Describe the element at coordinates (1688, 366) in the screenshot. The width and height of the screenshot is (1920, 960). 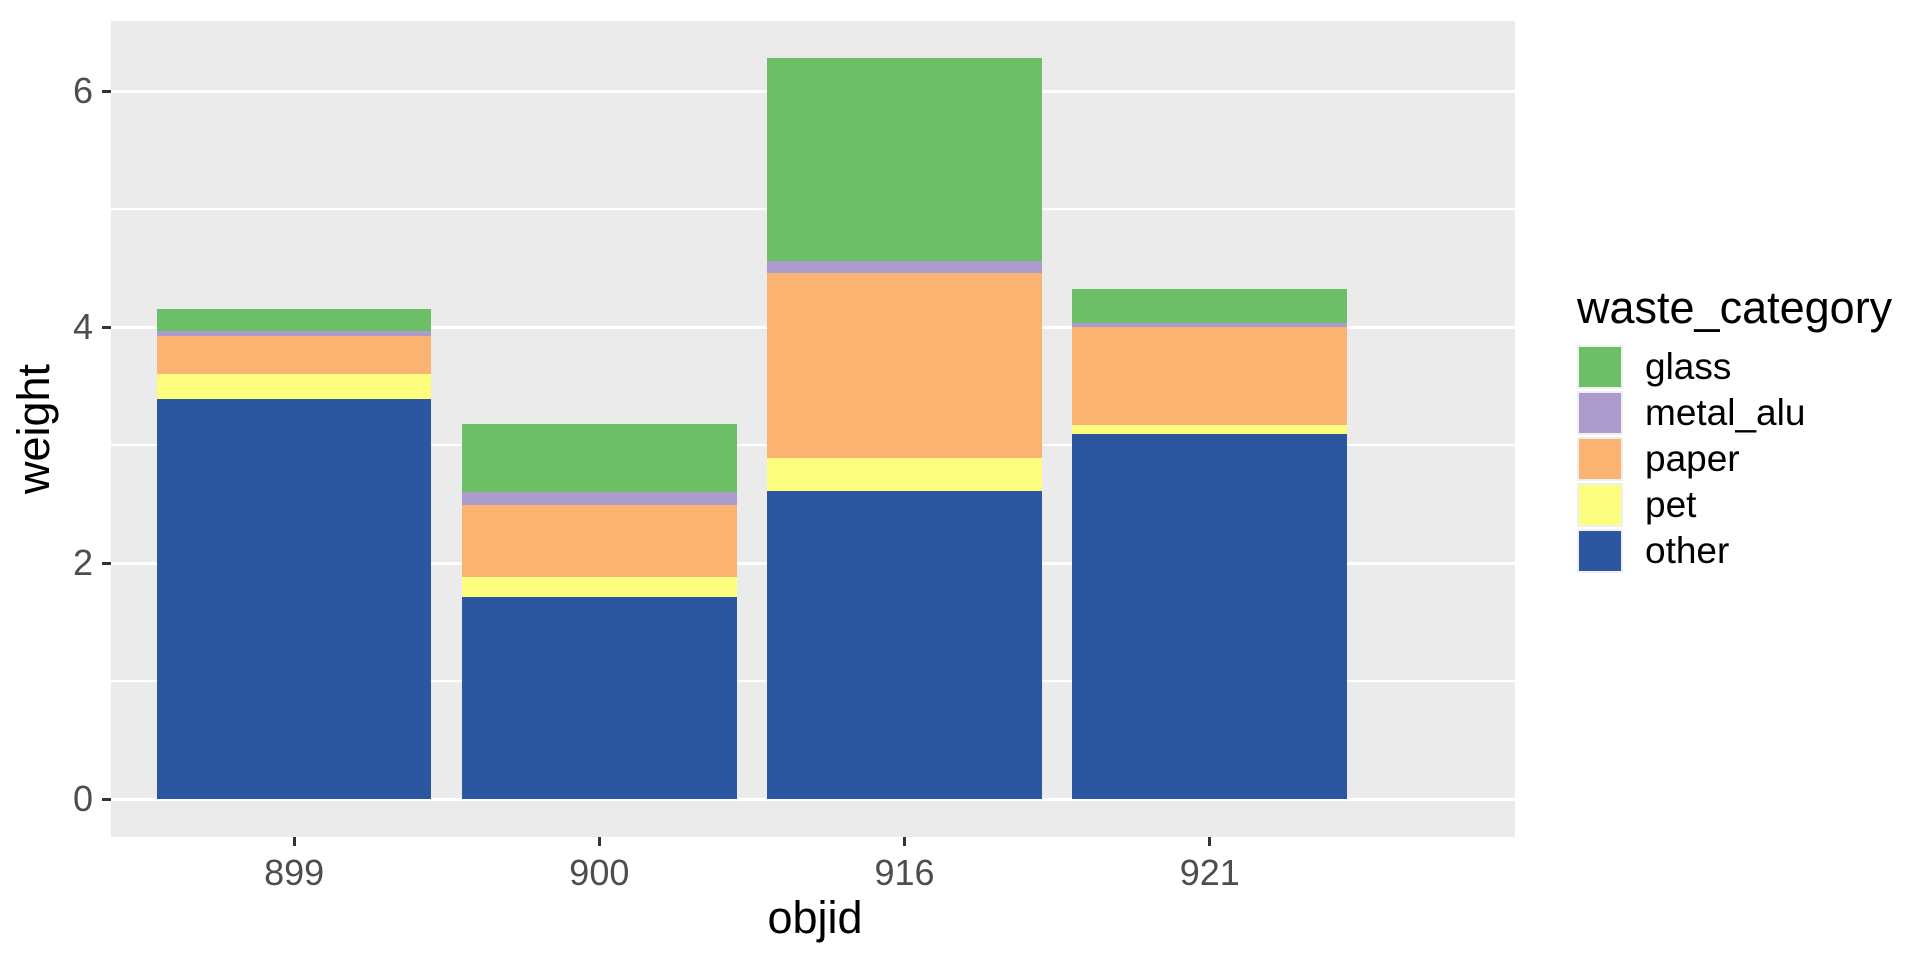
I see `legend-label-glass: glass` at that location.